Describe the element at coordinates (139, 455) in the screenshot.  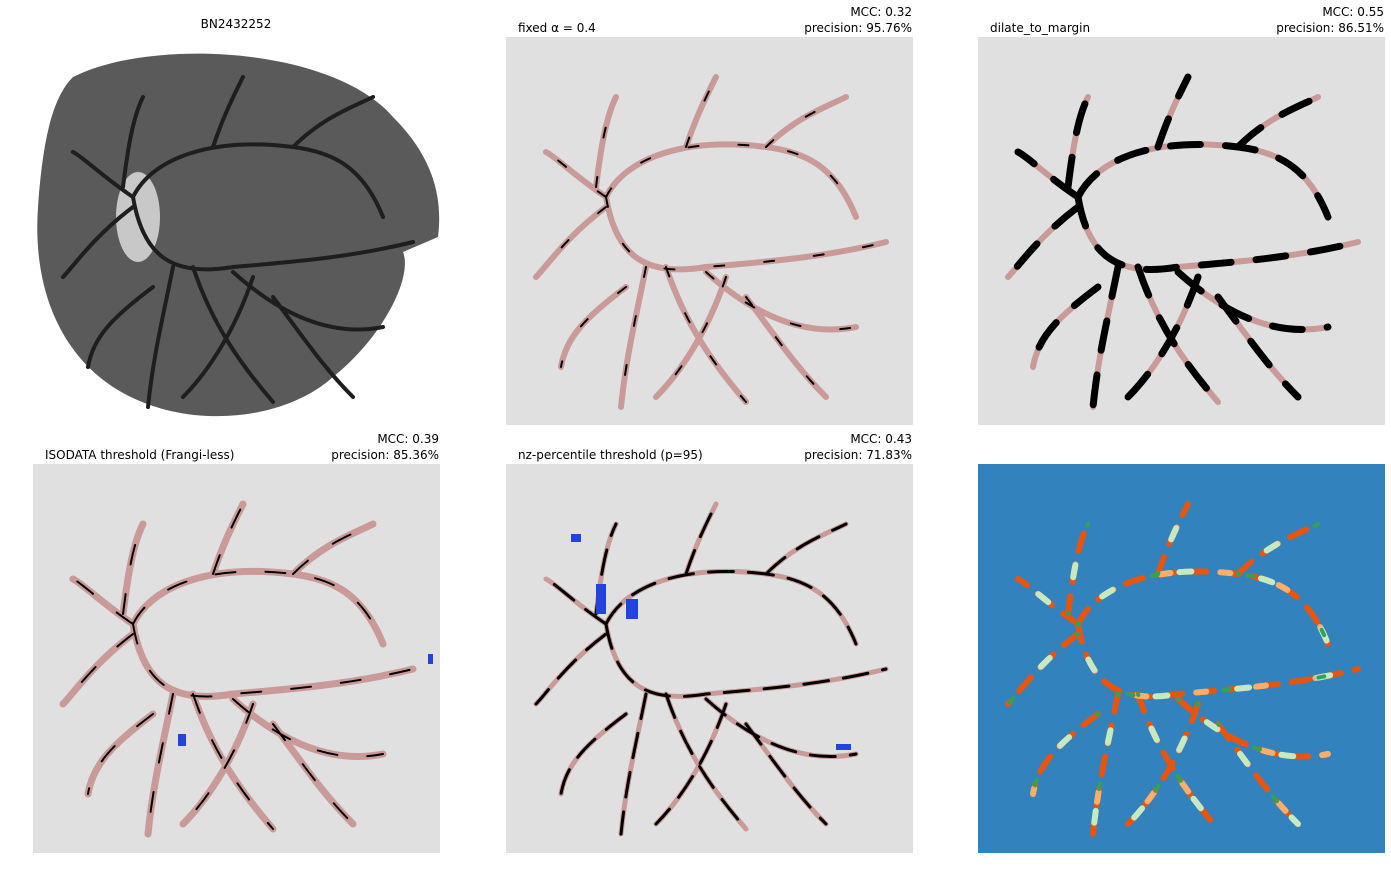
I see `panel-title: ISODATA threshold (Frangi-less)` at that location.